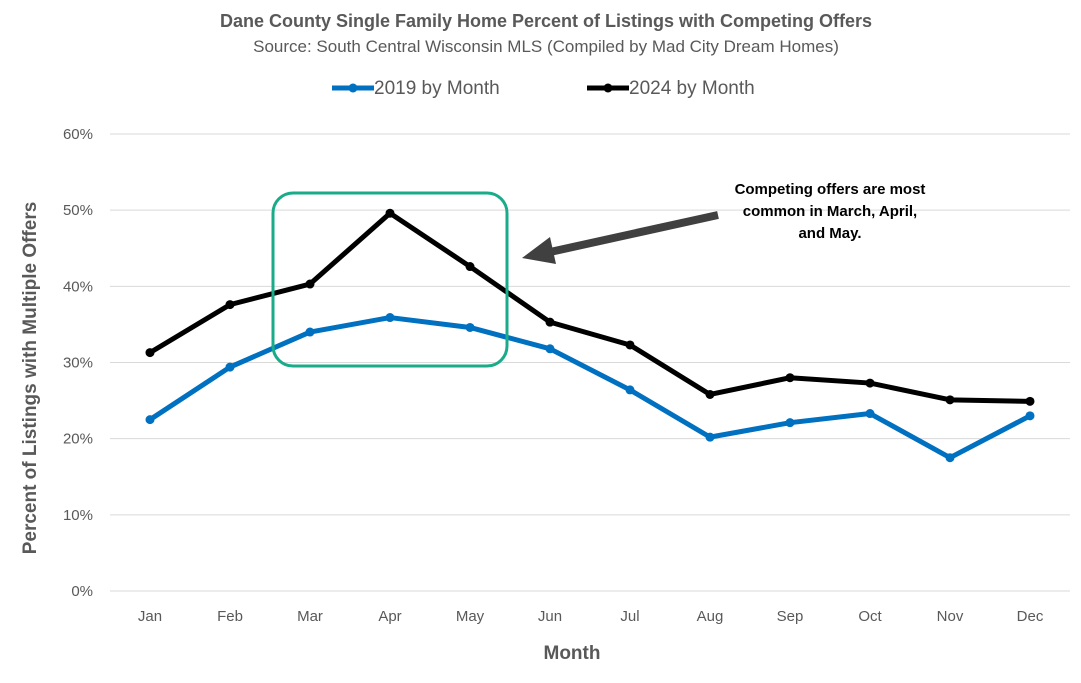 Image resolution: width=1081 pixels, height=683 pixels. What do you see at coordinates (30, 378) in the screenshot?
I see `y-axis-title: Percent of Listings with Multiple Offers` at bounding box center [30, 378].